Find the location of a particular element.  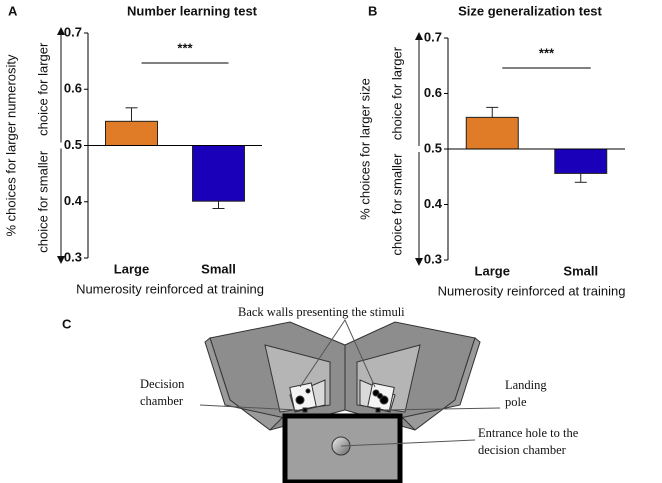

diagram-label: Landing is located at coordinates (526, 385).